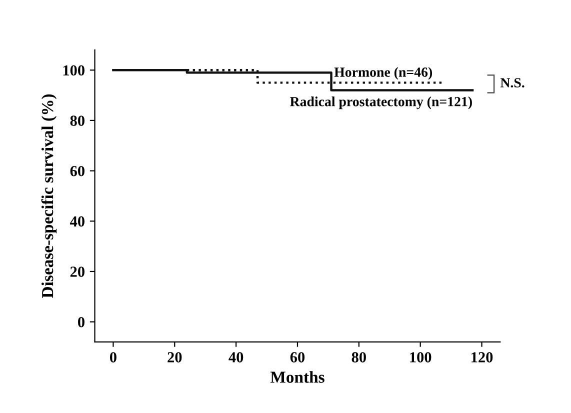 The height and width of the screenshot is (413, 571). Describe the element at coordinates (175, 357) in the screenshot. I see `x-tick-label: 20` at that location.